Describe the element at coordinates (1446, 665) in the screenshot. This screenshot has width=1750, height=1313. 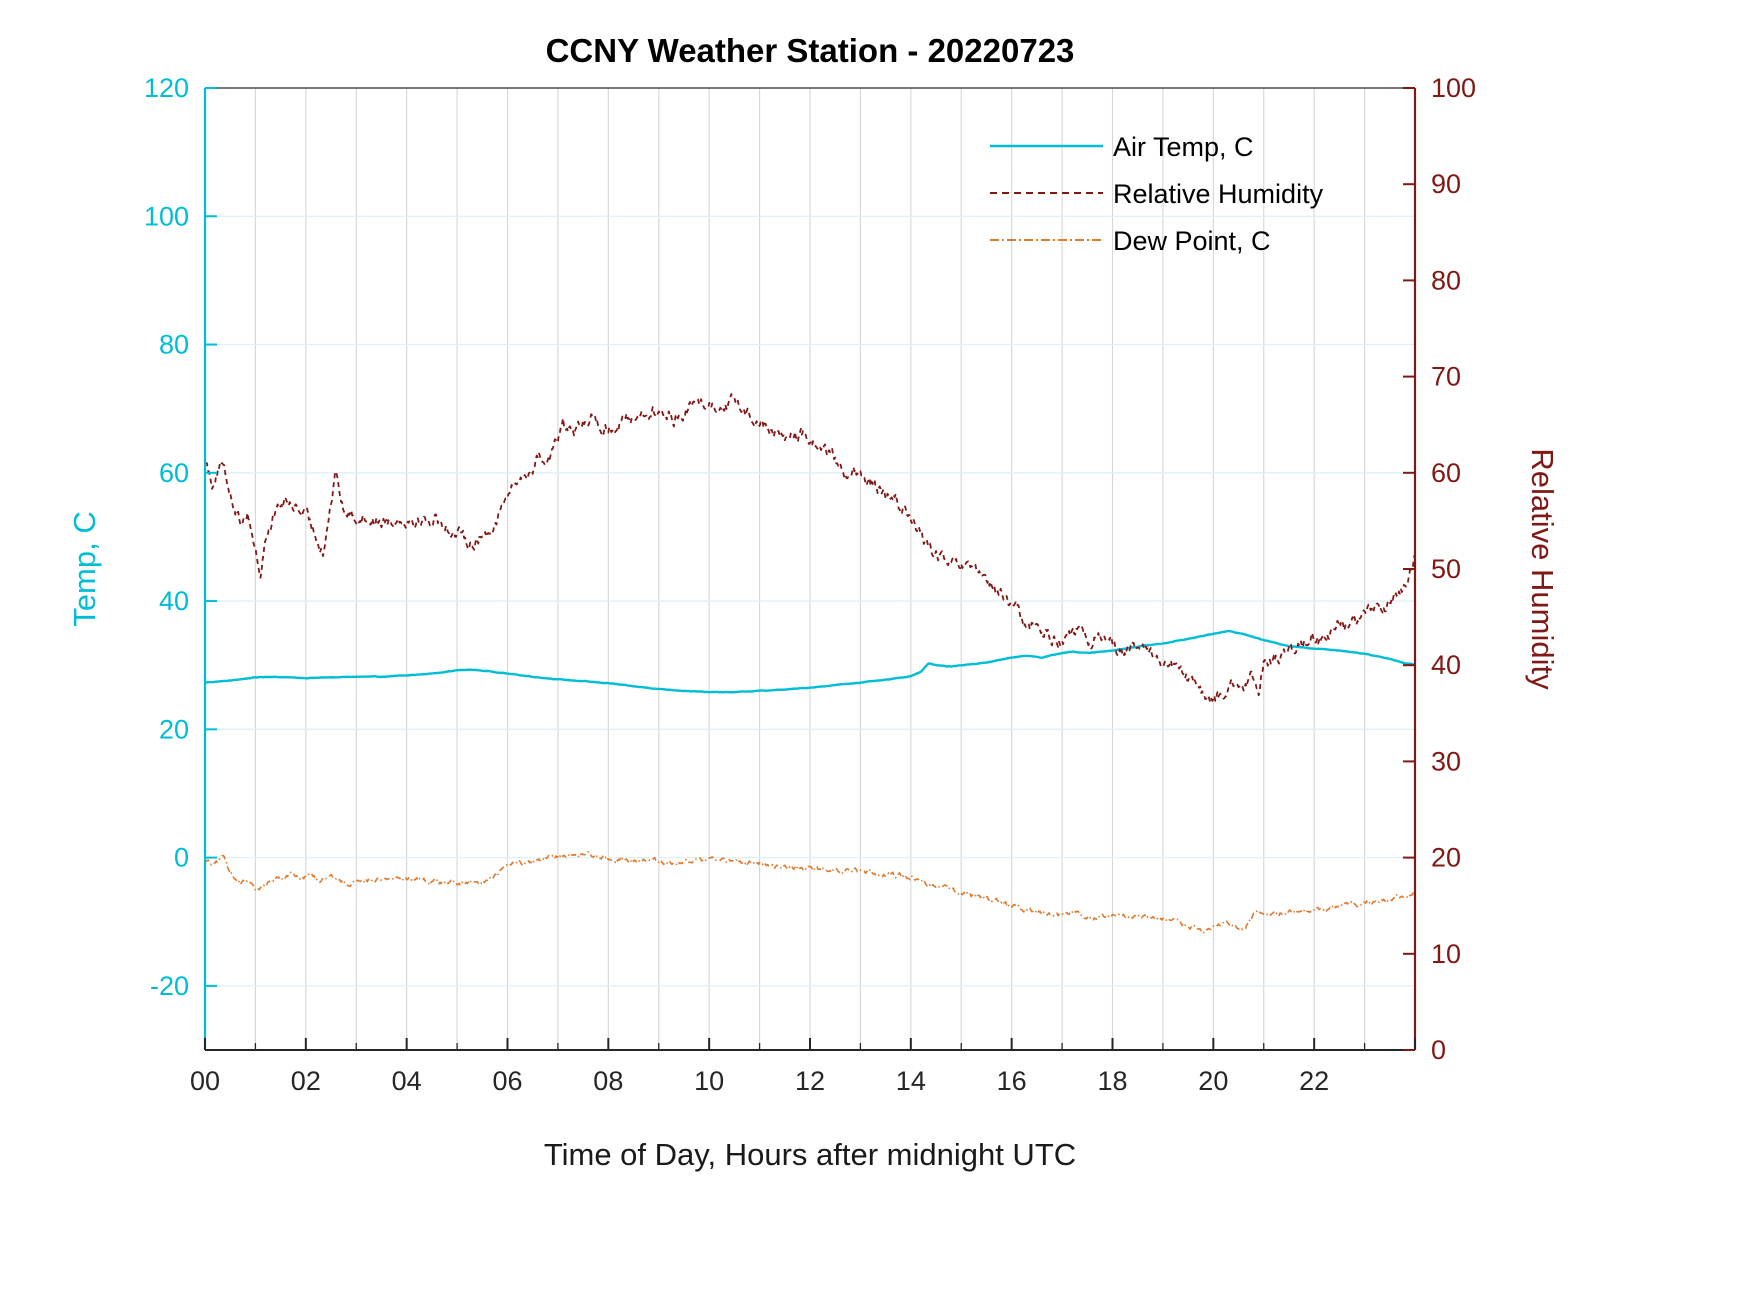
I see `right-tick-label: 40` at that location.